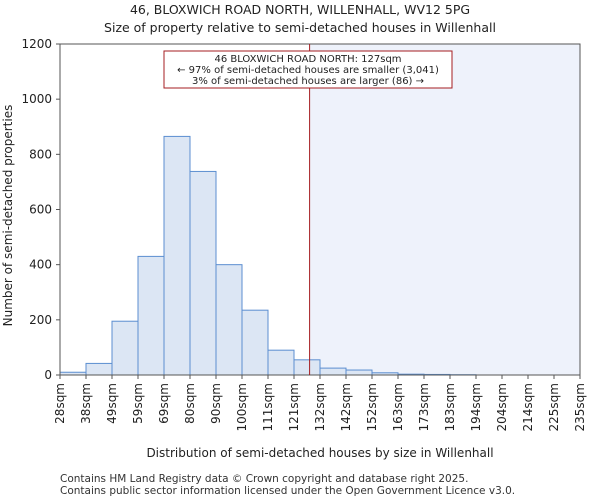  Describe the element at coordinates (177, 255) in the screenshot. I see `bar-69sqm` at that location.